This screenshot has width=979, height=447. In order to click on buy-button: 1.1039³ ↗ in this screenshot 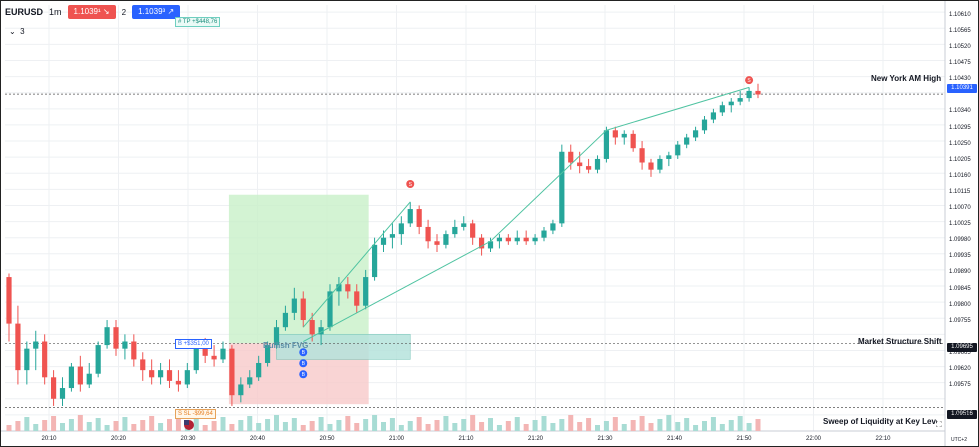, I will do `click(156, 12)`.